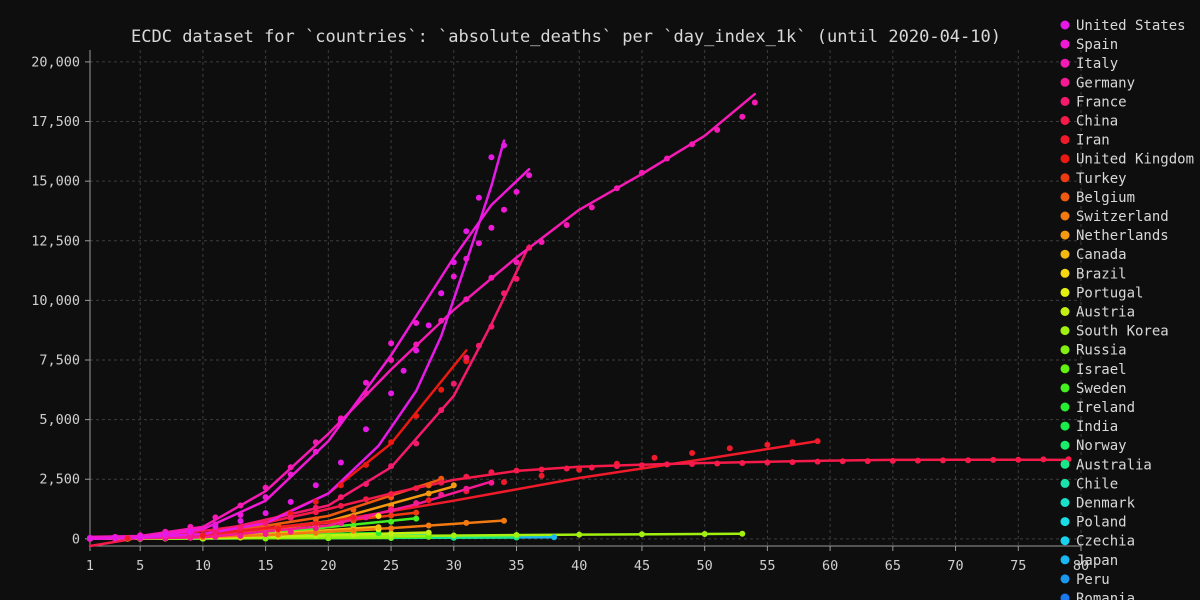 The image size is (1200, 600). I want to click on legend-label: Sweden, so click(1101, 389).